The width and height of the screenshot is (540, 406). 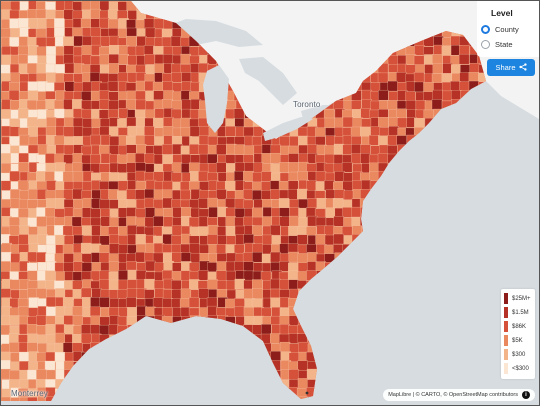 What do you see at coordinates (511, 67) in the screenshot?
I see `share-button: Share` at bounding box center [511, 67].